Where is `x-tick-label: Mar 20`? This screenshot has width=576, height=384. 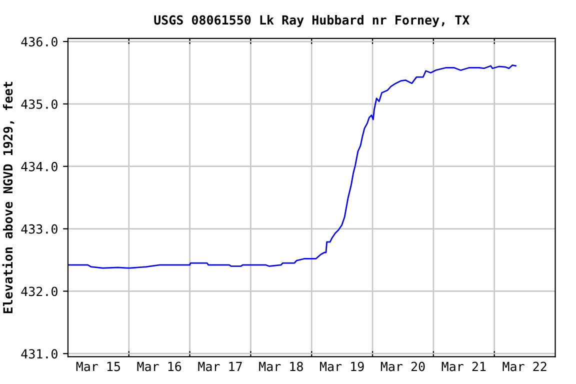 x-tick-label: Mar 20 is located at coordinates (402, 367).